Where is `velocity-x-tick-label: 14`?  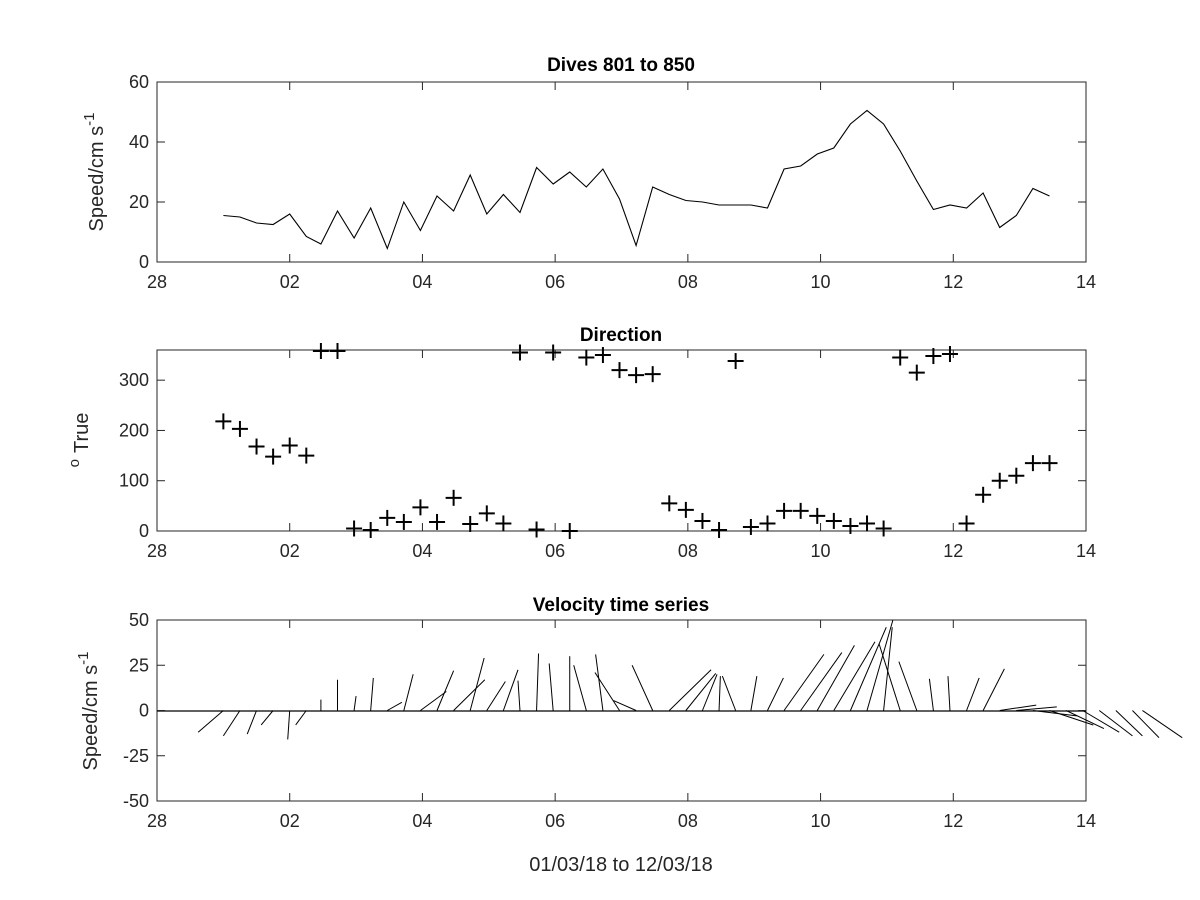 velocity-x-tick-label: 14 is located at coordinates (1086, 821).